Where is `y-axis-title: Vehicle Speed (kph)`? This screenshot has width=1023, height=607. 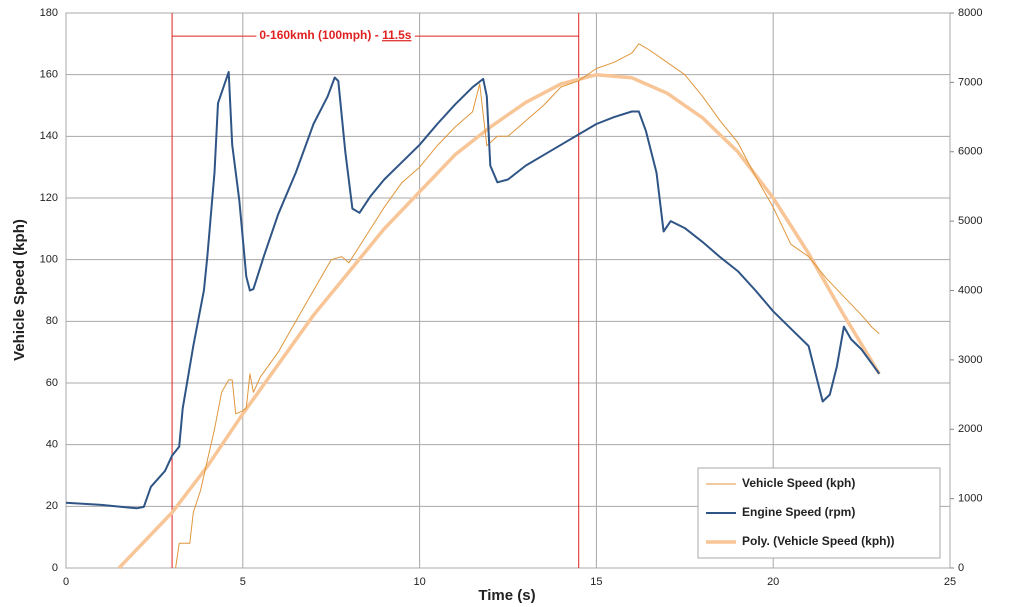
y-axis-title: Vehicle Speed (kph) is located at coordinates (19, 290).